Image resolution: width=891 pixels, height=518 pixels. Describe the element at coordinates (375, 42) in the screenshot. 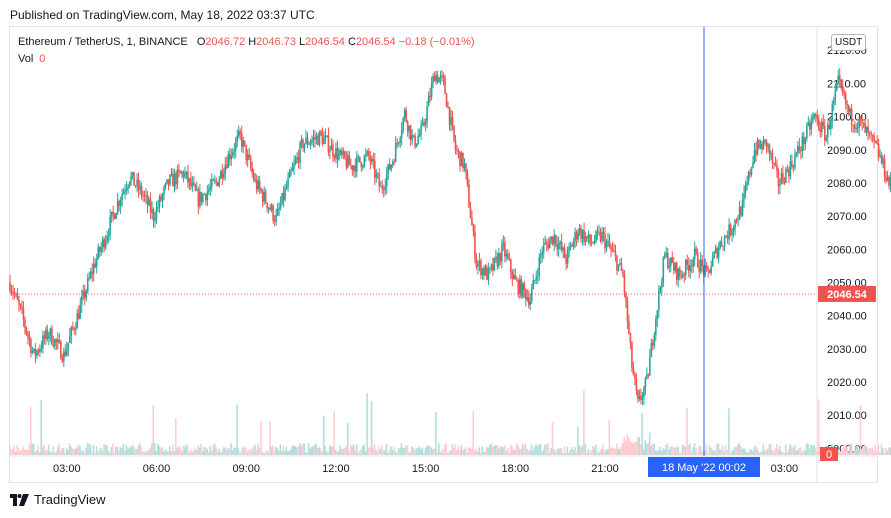

I see `close-value: 2046.54` at that location.